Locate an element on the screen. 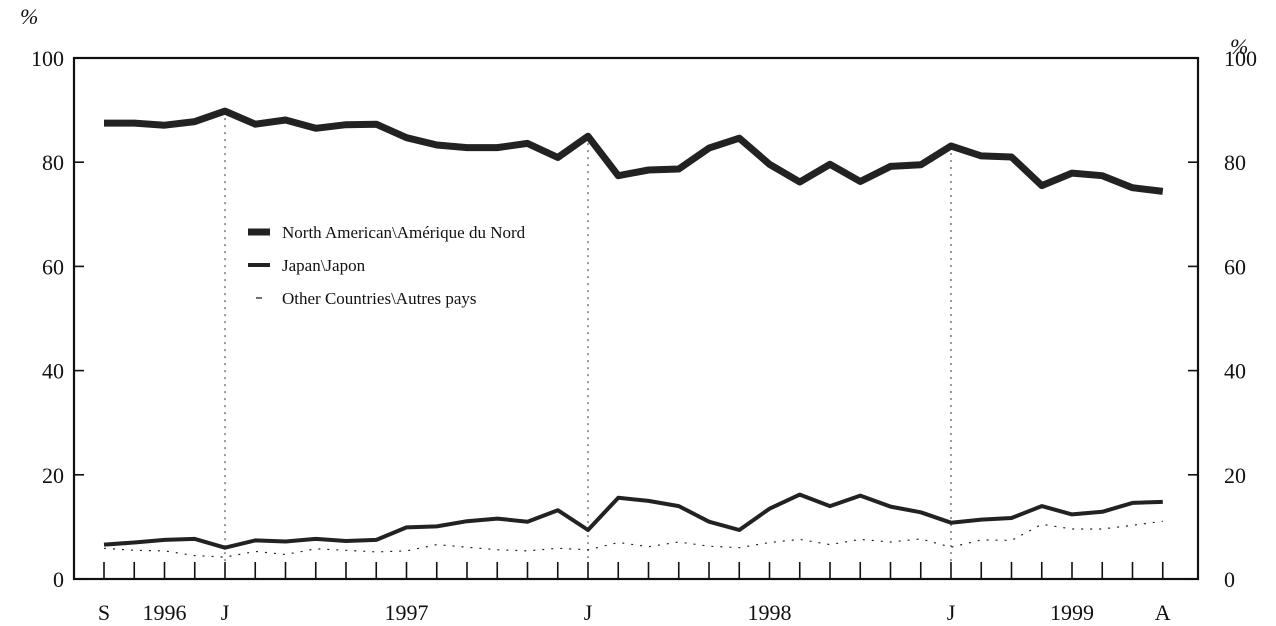 Image resolution: width=1276 pixels, height=626 pixels. y-tick-label-left: 40 is located at coordinates (53, 371).